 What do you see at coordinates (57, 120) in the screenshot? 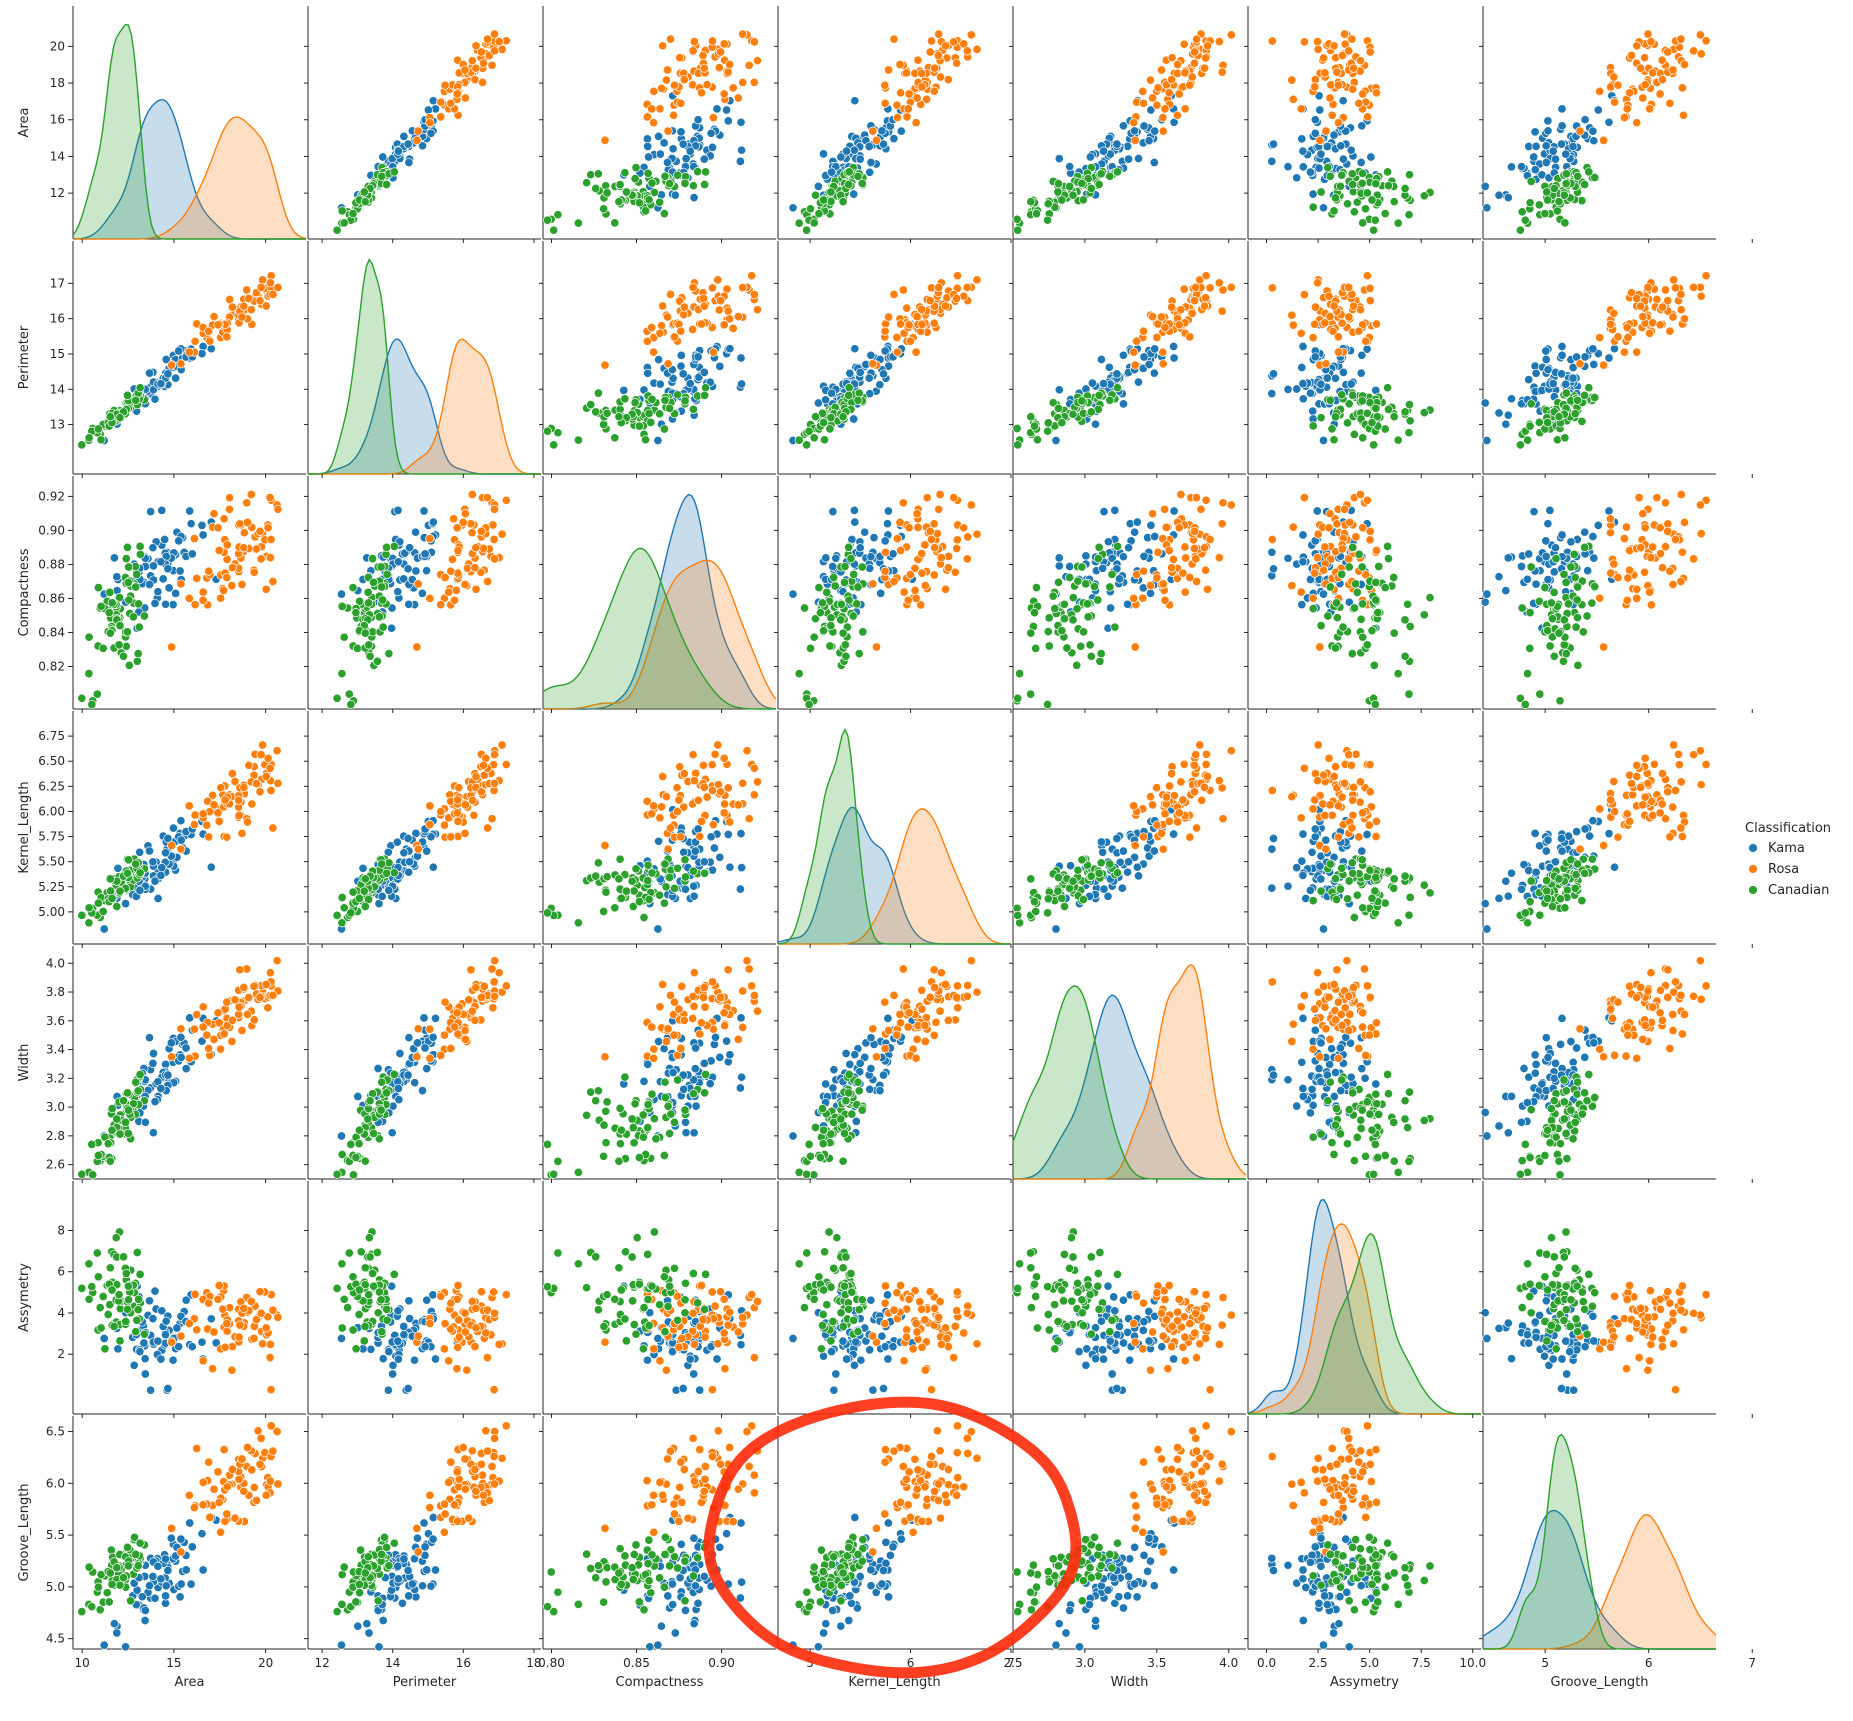
I see `ytick-label: 16` at bounding box center [57, 120].